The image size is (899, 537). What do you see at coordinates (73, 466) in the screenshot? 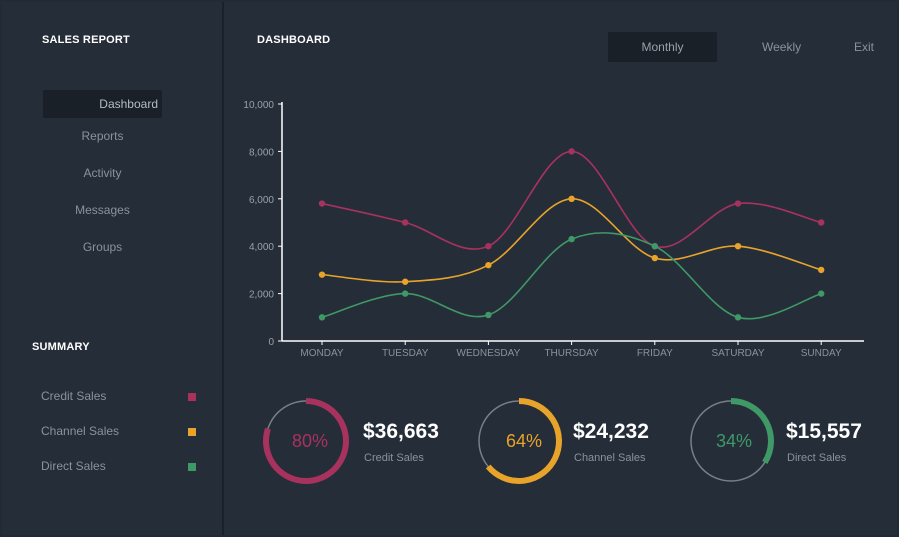
I see `summary-item-direct: Direct Sales` at bounding box center [73, 466].